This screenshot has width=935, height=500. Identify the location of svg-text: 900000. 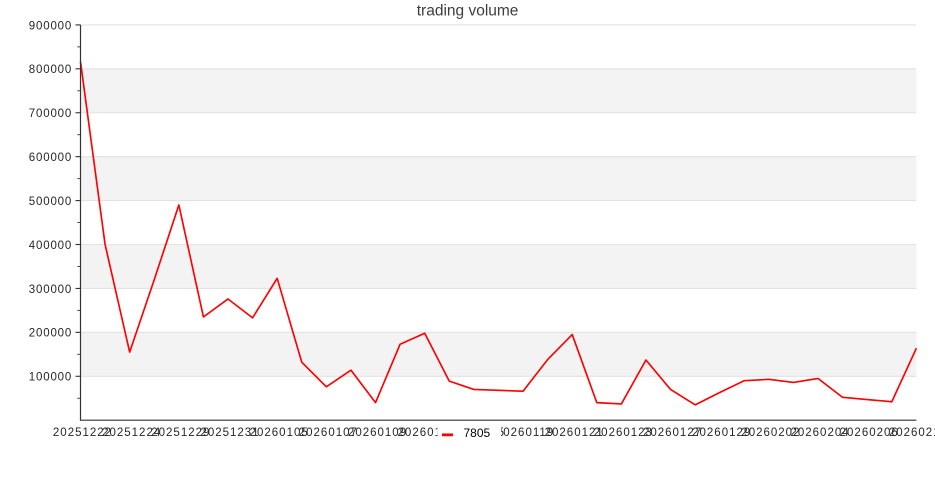
(50, 26).